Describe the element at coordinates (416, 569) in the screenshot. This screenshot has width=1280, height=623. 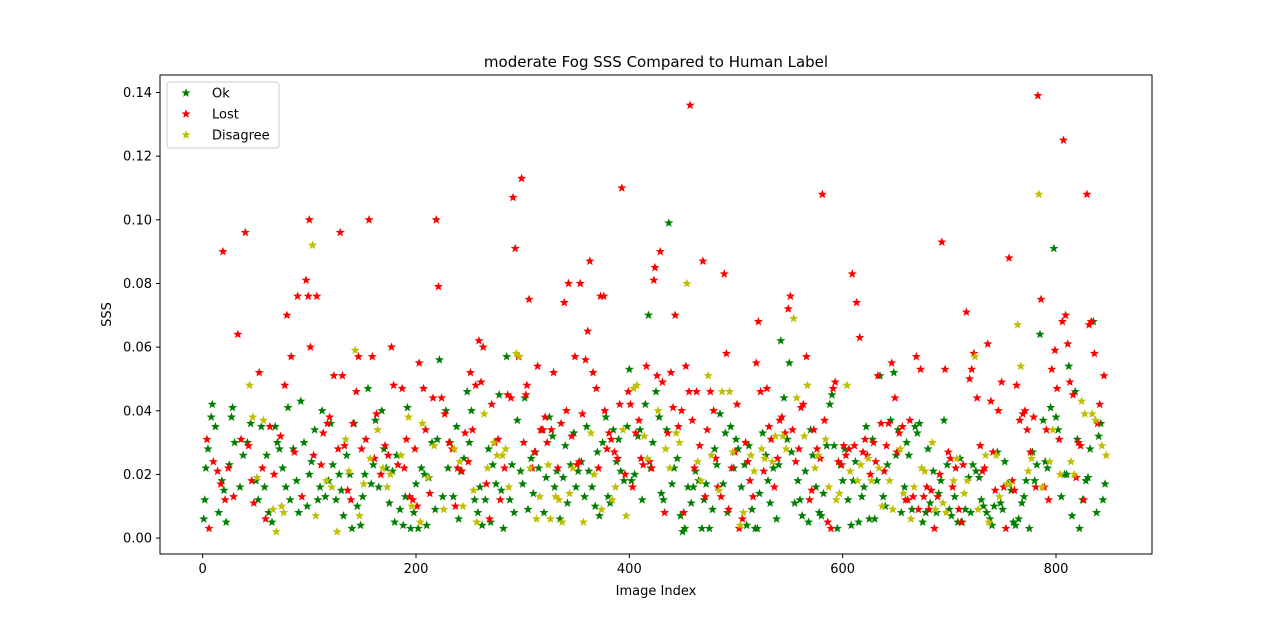
I see `x-tick-label: 200` at that location.